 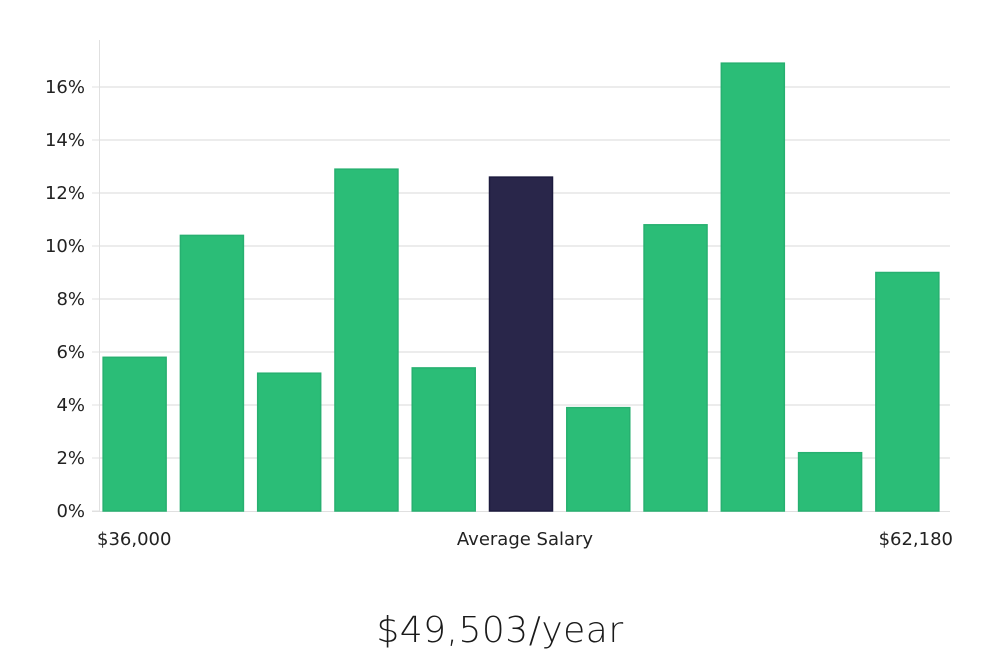 I want to click on y-tick-label: 2%, so click(x=70, y=458).